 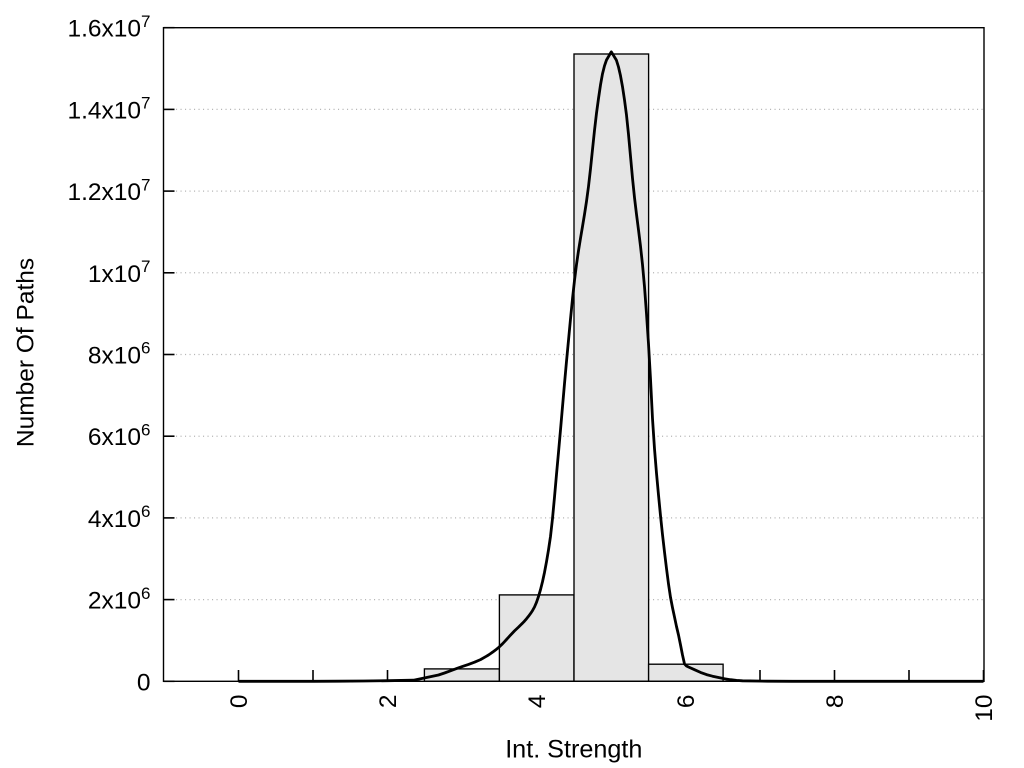 I want to click on svg-text: 10, so click(x=984, y=708).